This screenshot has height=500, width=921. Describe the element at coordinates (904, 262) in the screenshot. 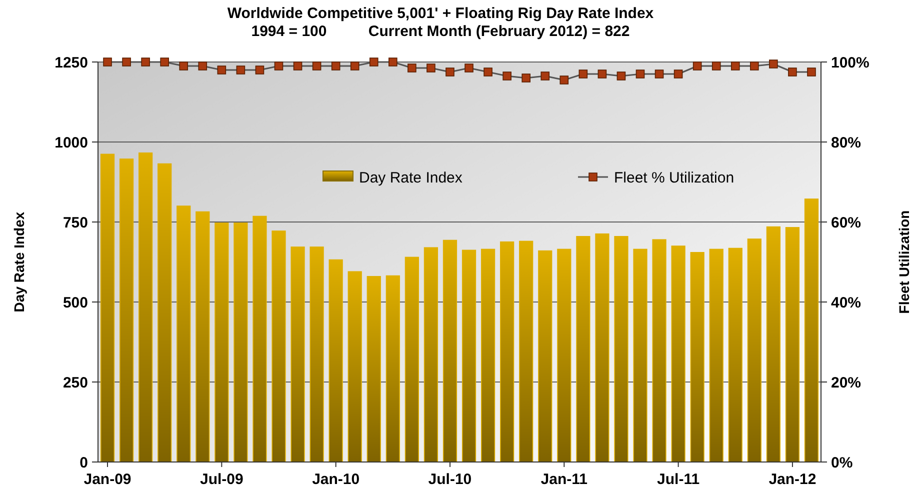

I see `y2-axis-title: Fleet Utilization` at that location.